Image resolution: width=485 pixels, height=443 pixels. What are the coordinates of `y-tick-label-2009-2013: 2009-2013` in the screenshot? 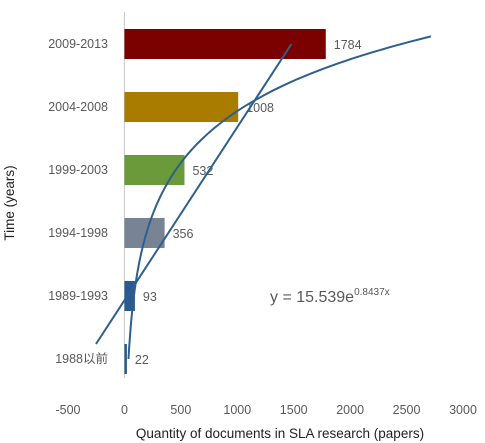 It's located at (78, 44).